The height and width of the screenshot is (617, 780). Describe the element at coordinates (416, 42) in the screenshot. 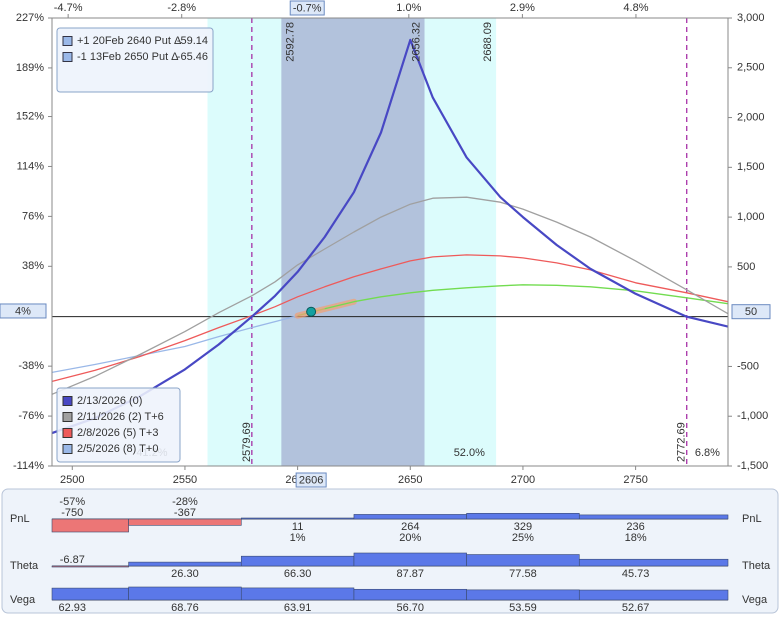

I see `band-edge-label: 2656.32` at that location.